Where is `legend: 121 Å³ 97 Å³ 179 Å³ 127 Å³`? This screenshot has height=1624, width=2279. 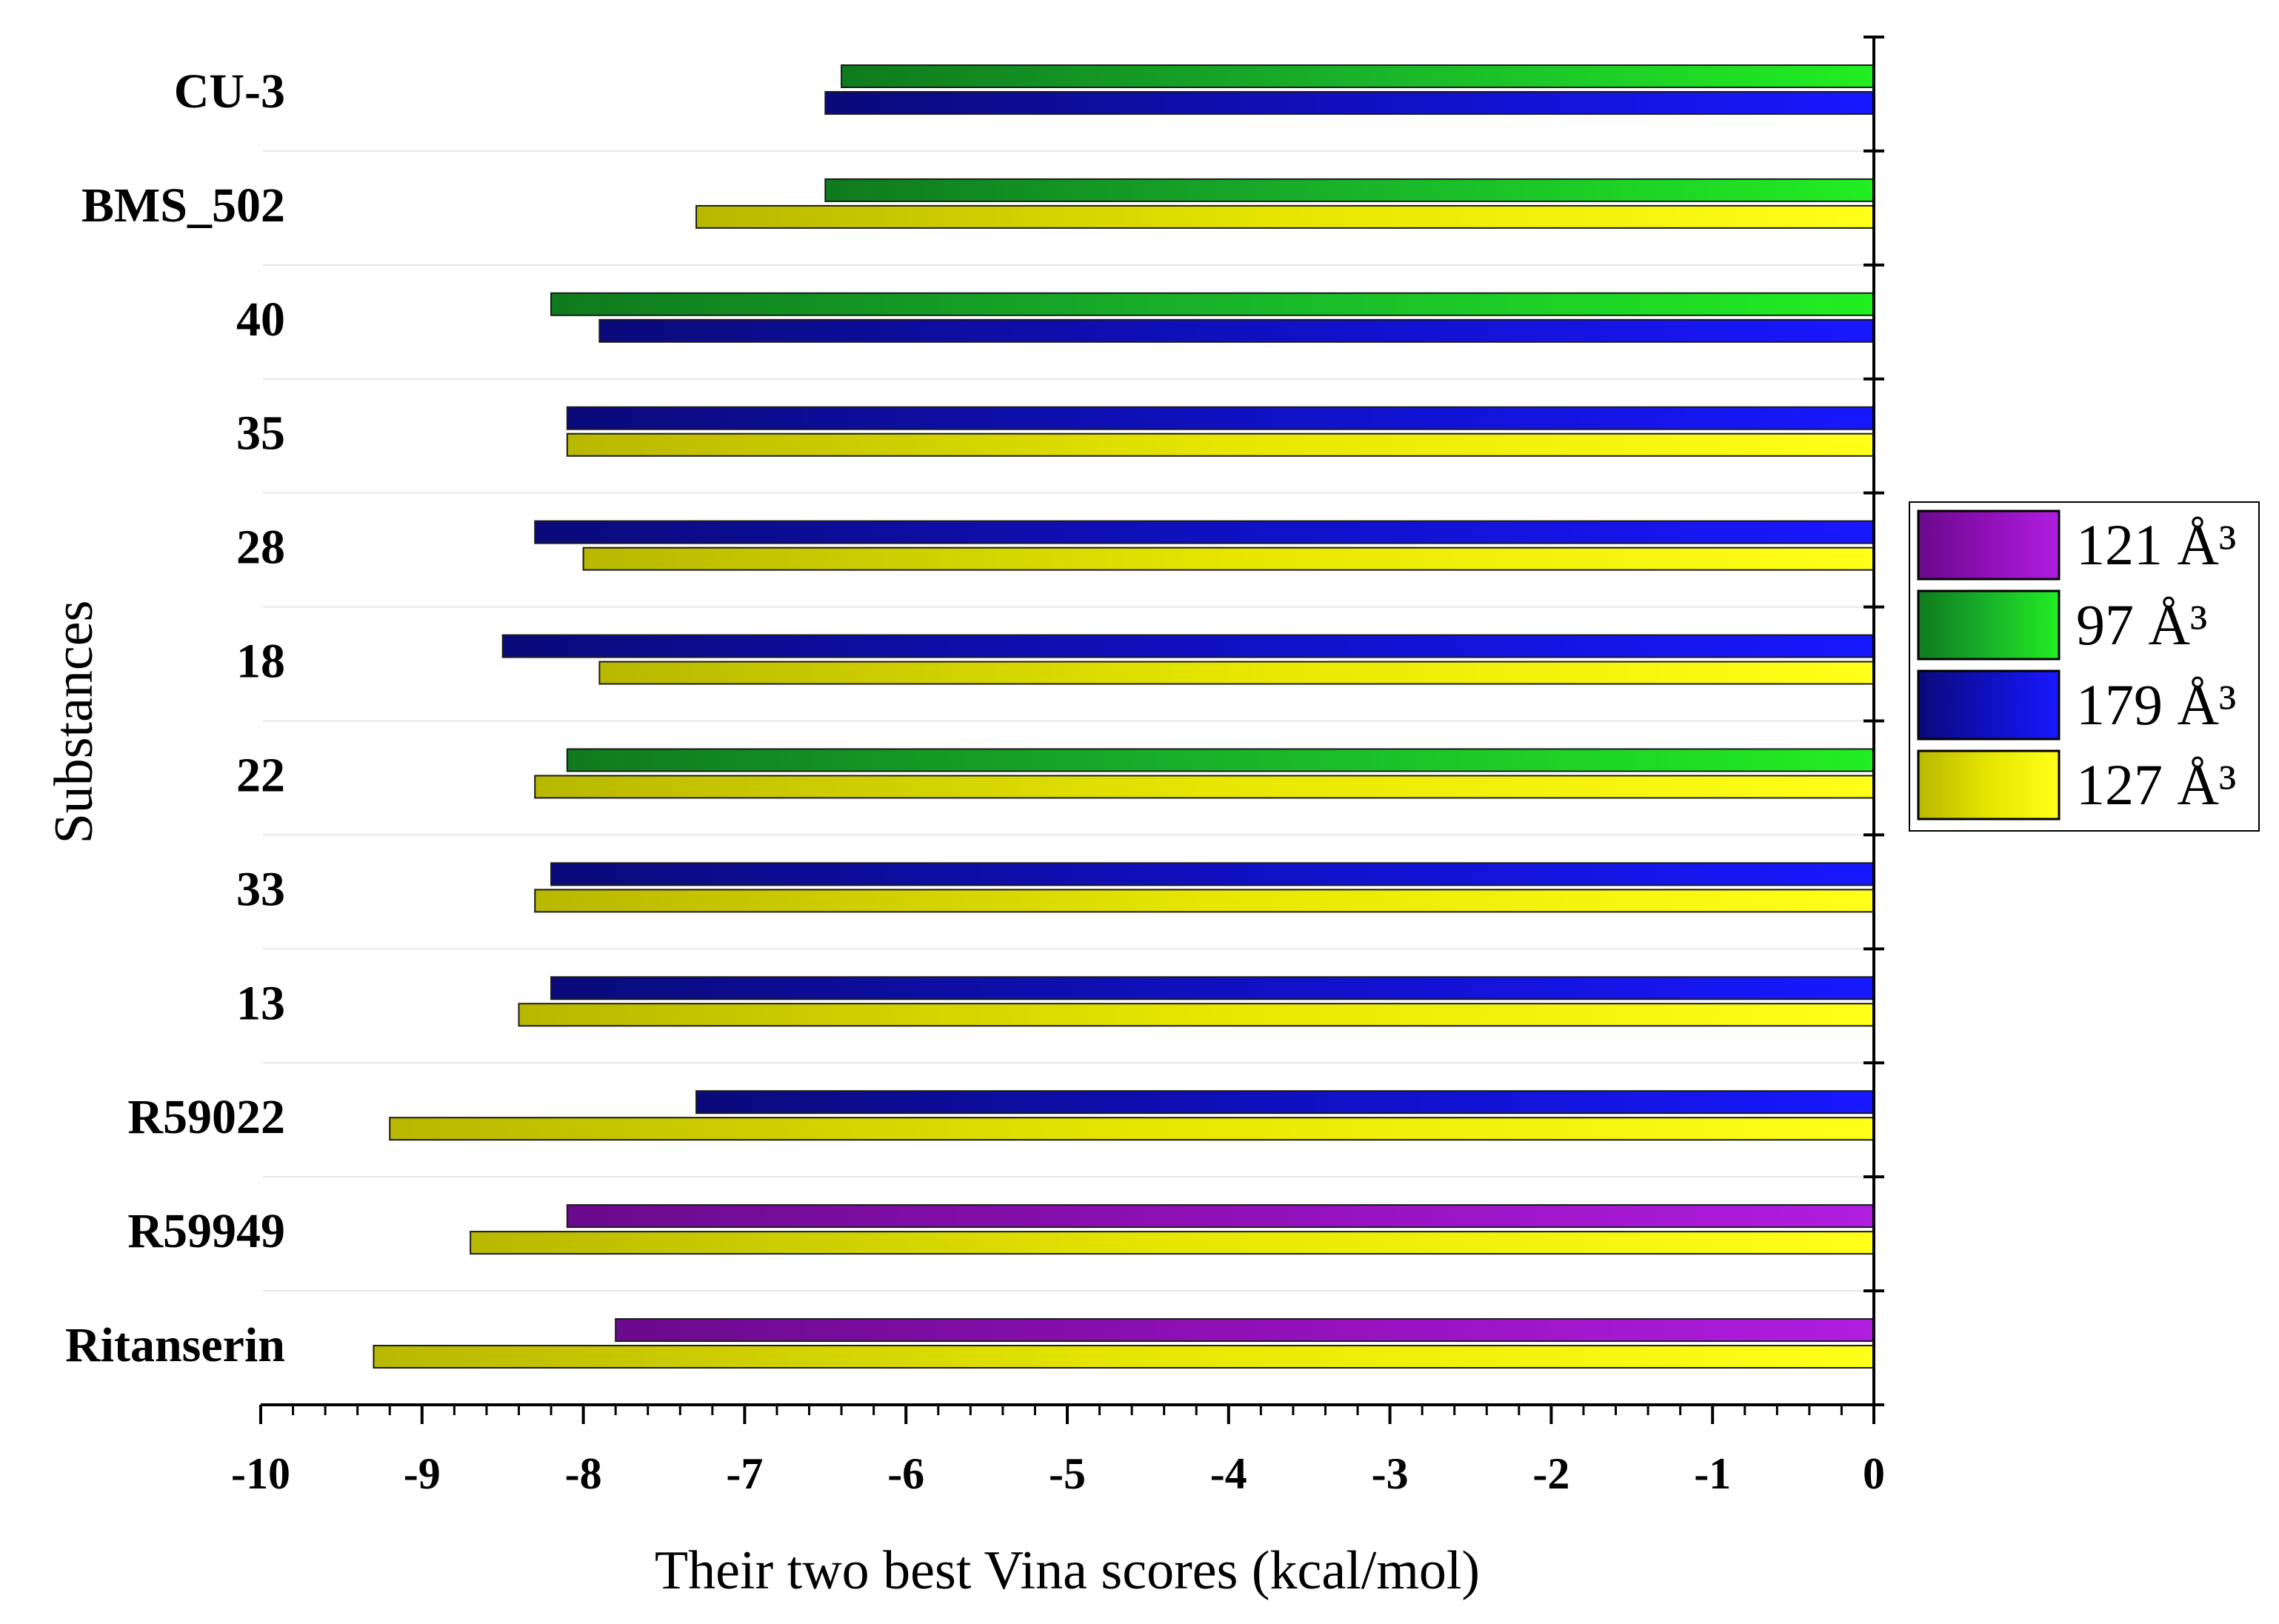 legend: 121 Å³ 97 Å³ 179 Å³ 127 Å³ is located at coordinates (2084, 666).